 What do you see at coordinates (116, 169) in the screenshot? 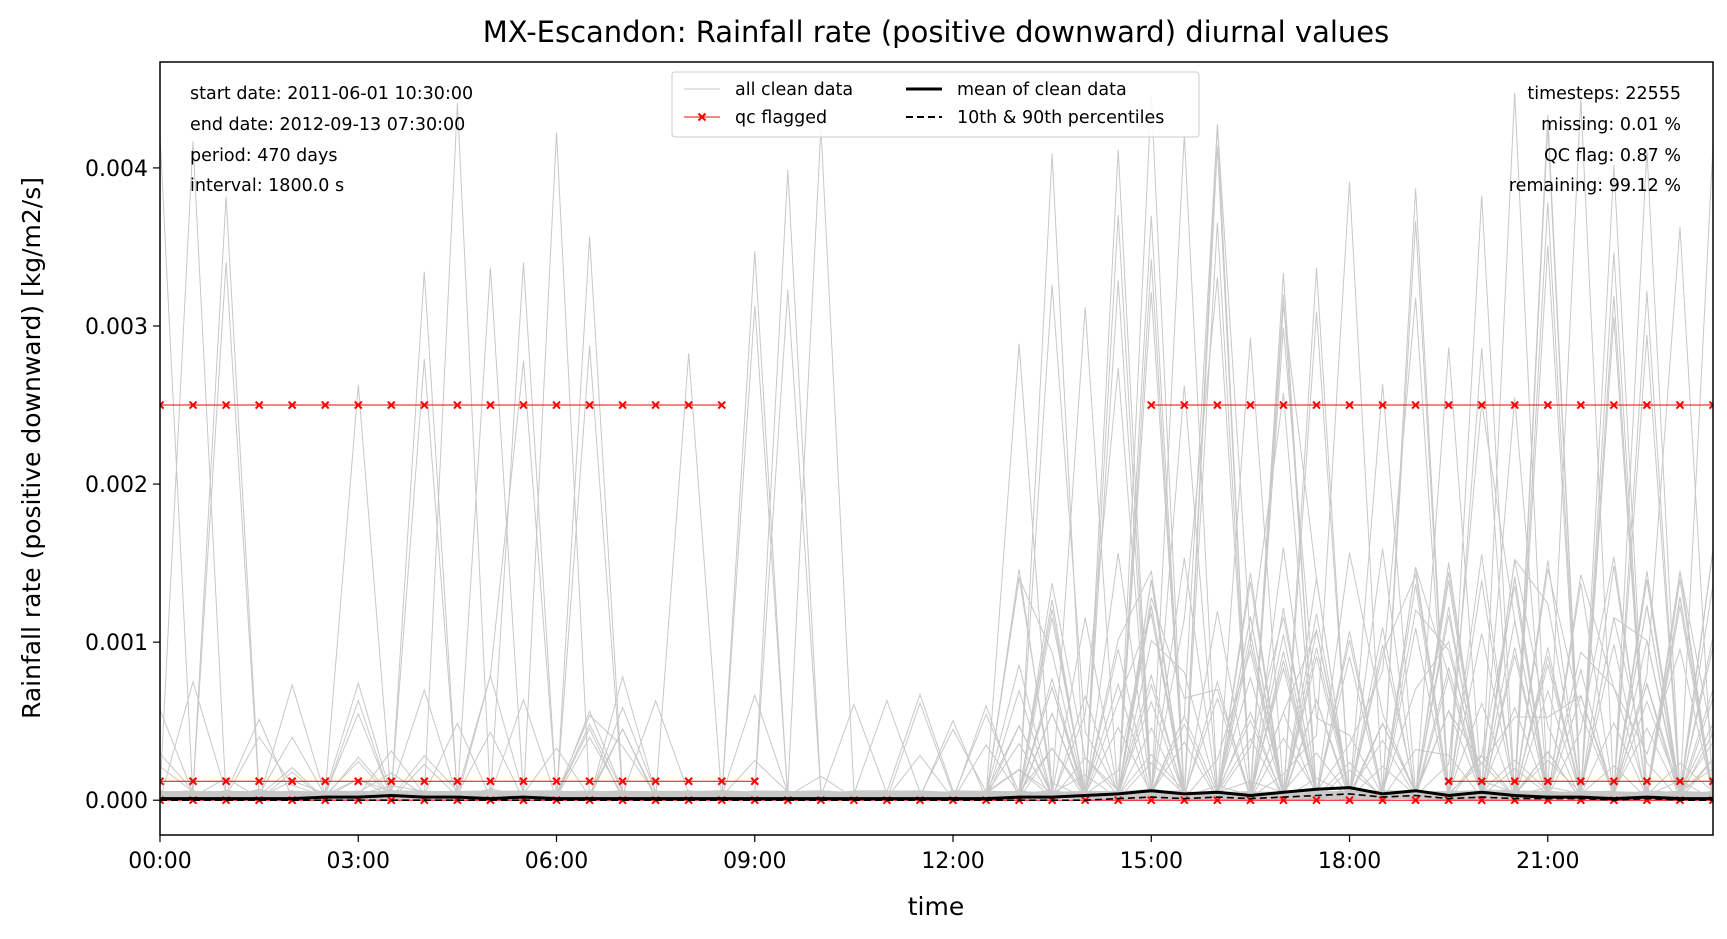
I see `y-tick-label: 0.004` at bounding box center [116, 169].